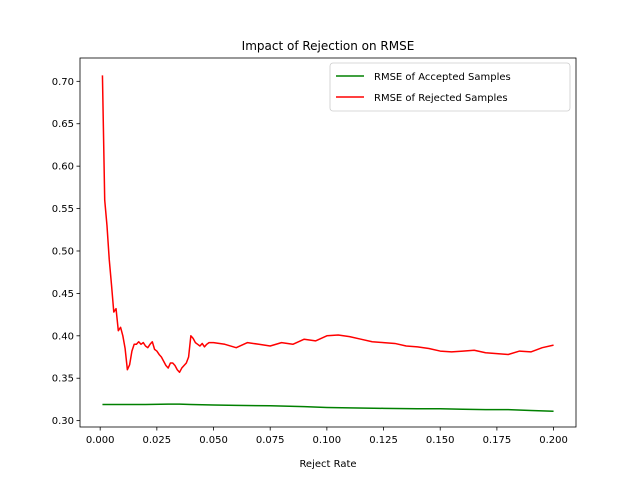  Describe the element at coordinates (63, 421) in the screenshot. I see `y-tick-label: 0.30` at that location.